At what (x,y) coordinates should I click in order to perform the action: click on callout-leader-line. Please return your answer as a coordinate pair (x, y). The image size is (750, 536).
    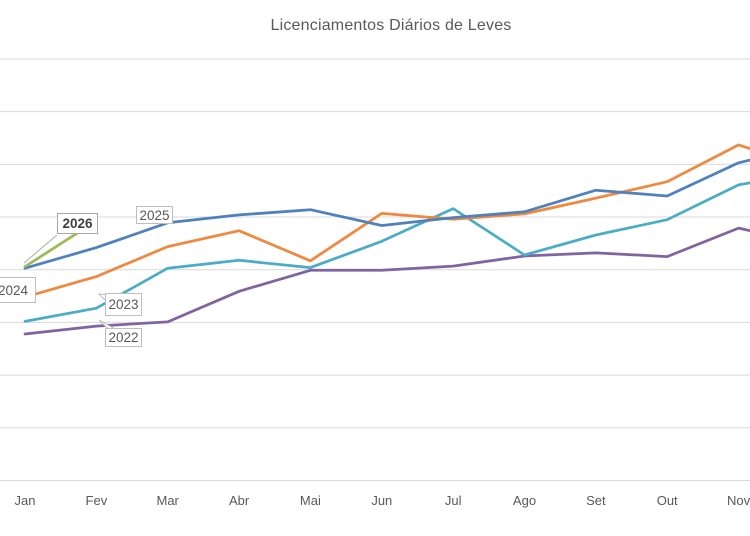
    Looking at the image, I should click on (40, 249).